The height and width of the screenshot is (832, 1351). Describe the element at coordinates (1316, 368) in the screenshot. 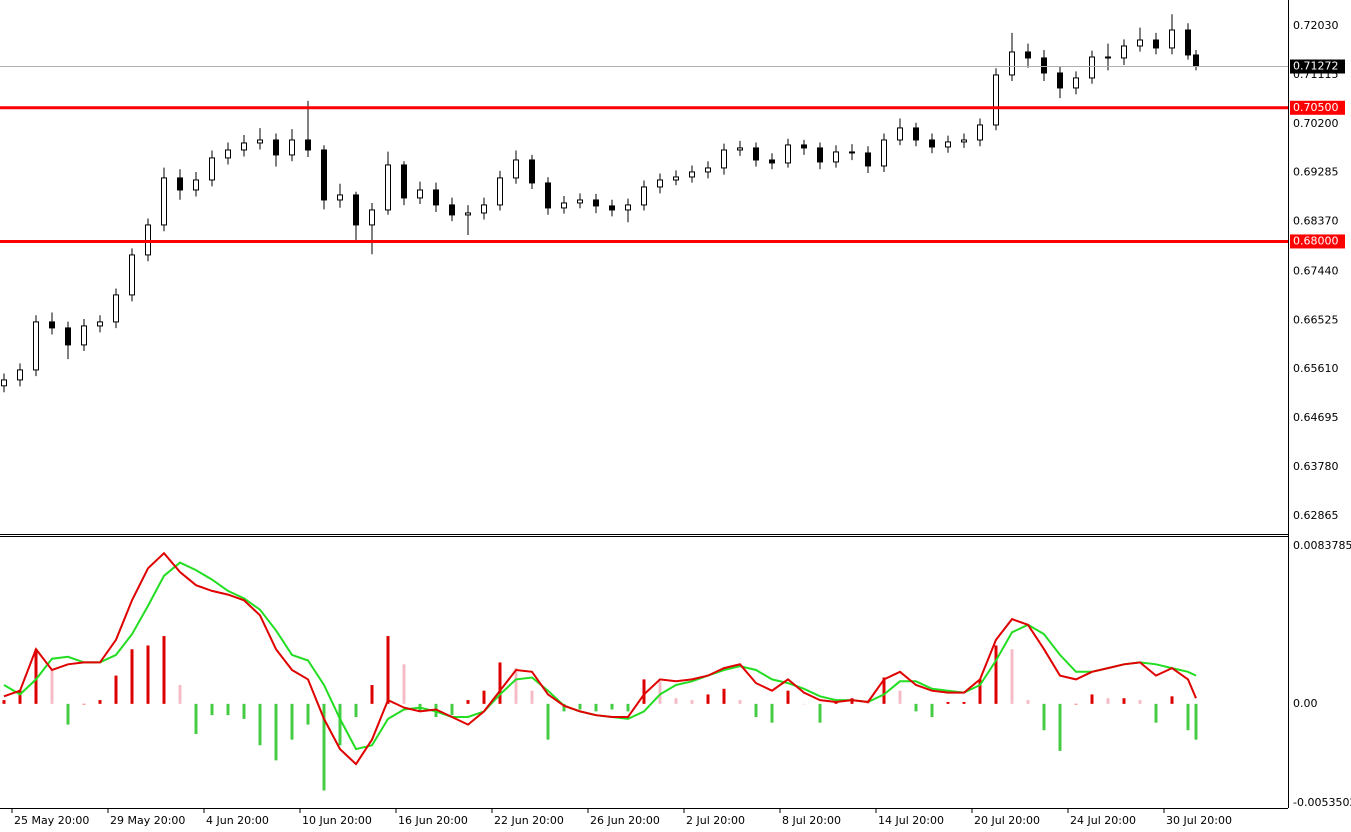

I see `y-tick-label: 0.65610` at that location.